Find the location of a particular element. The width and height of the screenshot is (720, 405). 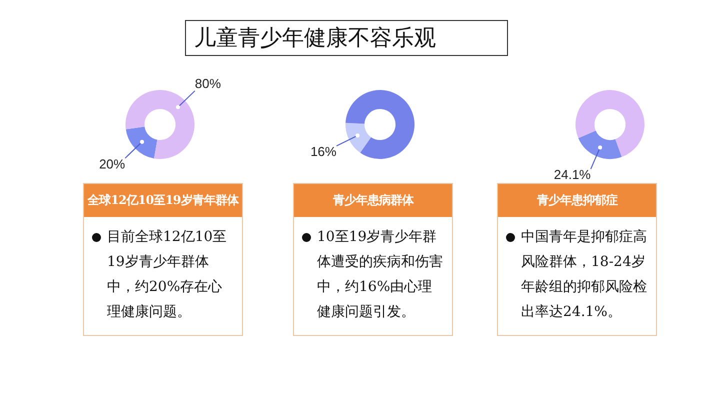

data-label: 24.1% is located at coordinates (573, 174).